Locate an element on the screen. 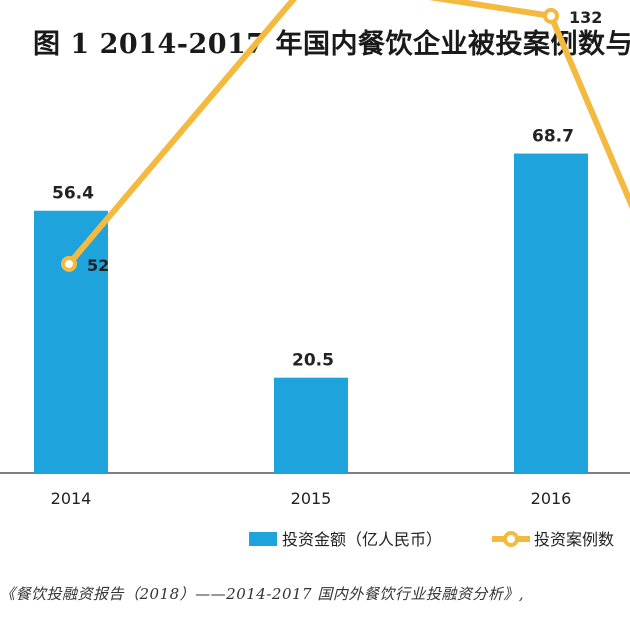 This screenshot has width=630, height=629. bar-value-label: 68.7 is located at coordinates (553, 137).